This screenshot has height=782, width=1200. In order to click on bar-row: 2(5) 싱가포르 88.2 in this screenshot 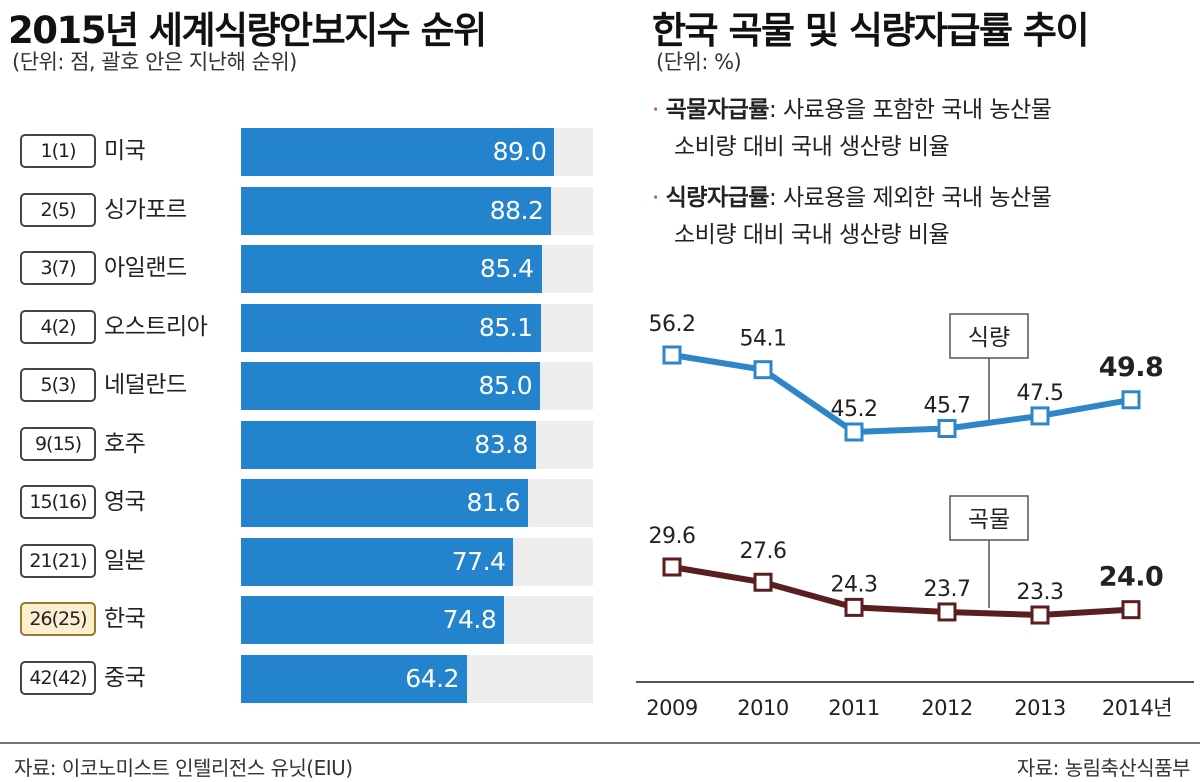, I will do `click(300, 210)`.